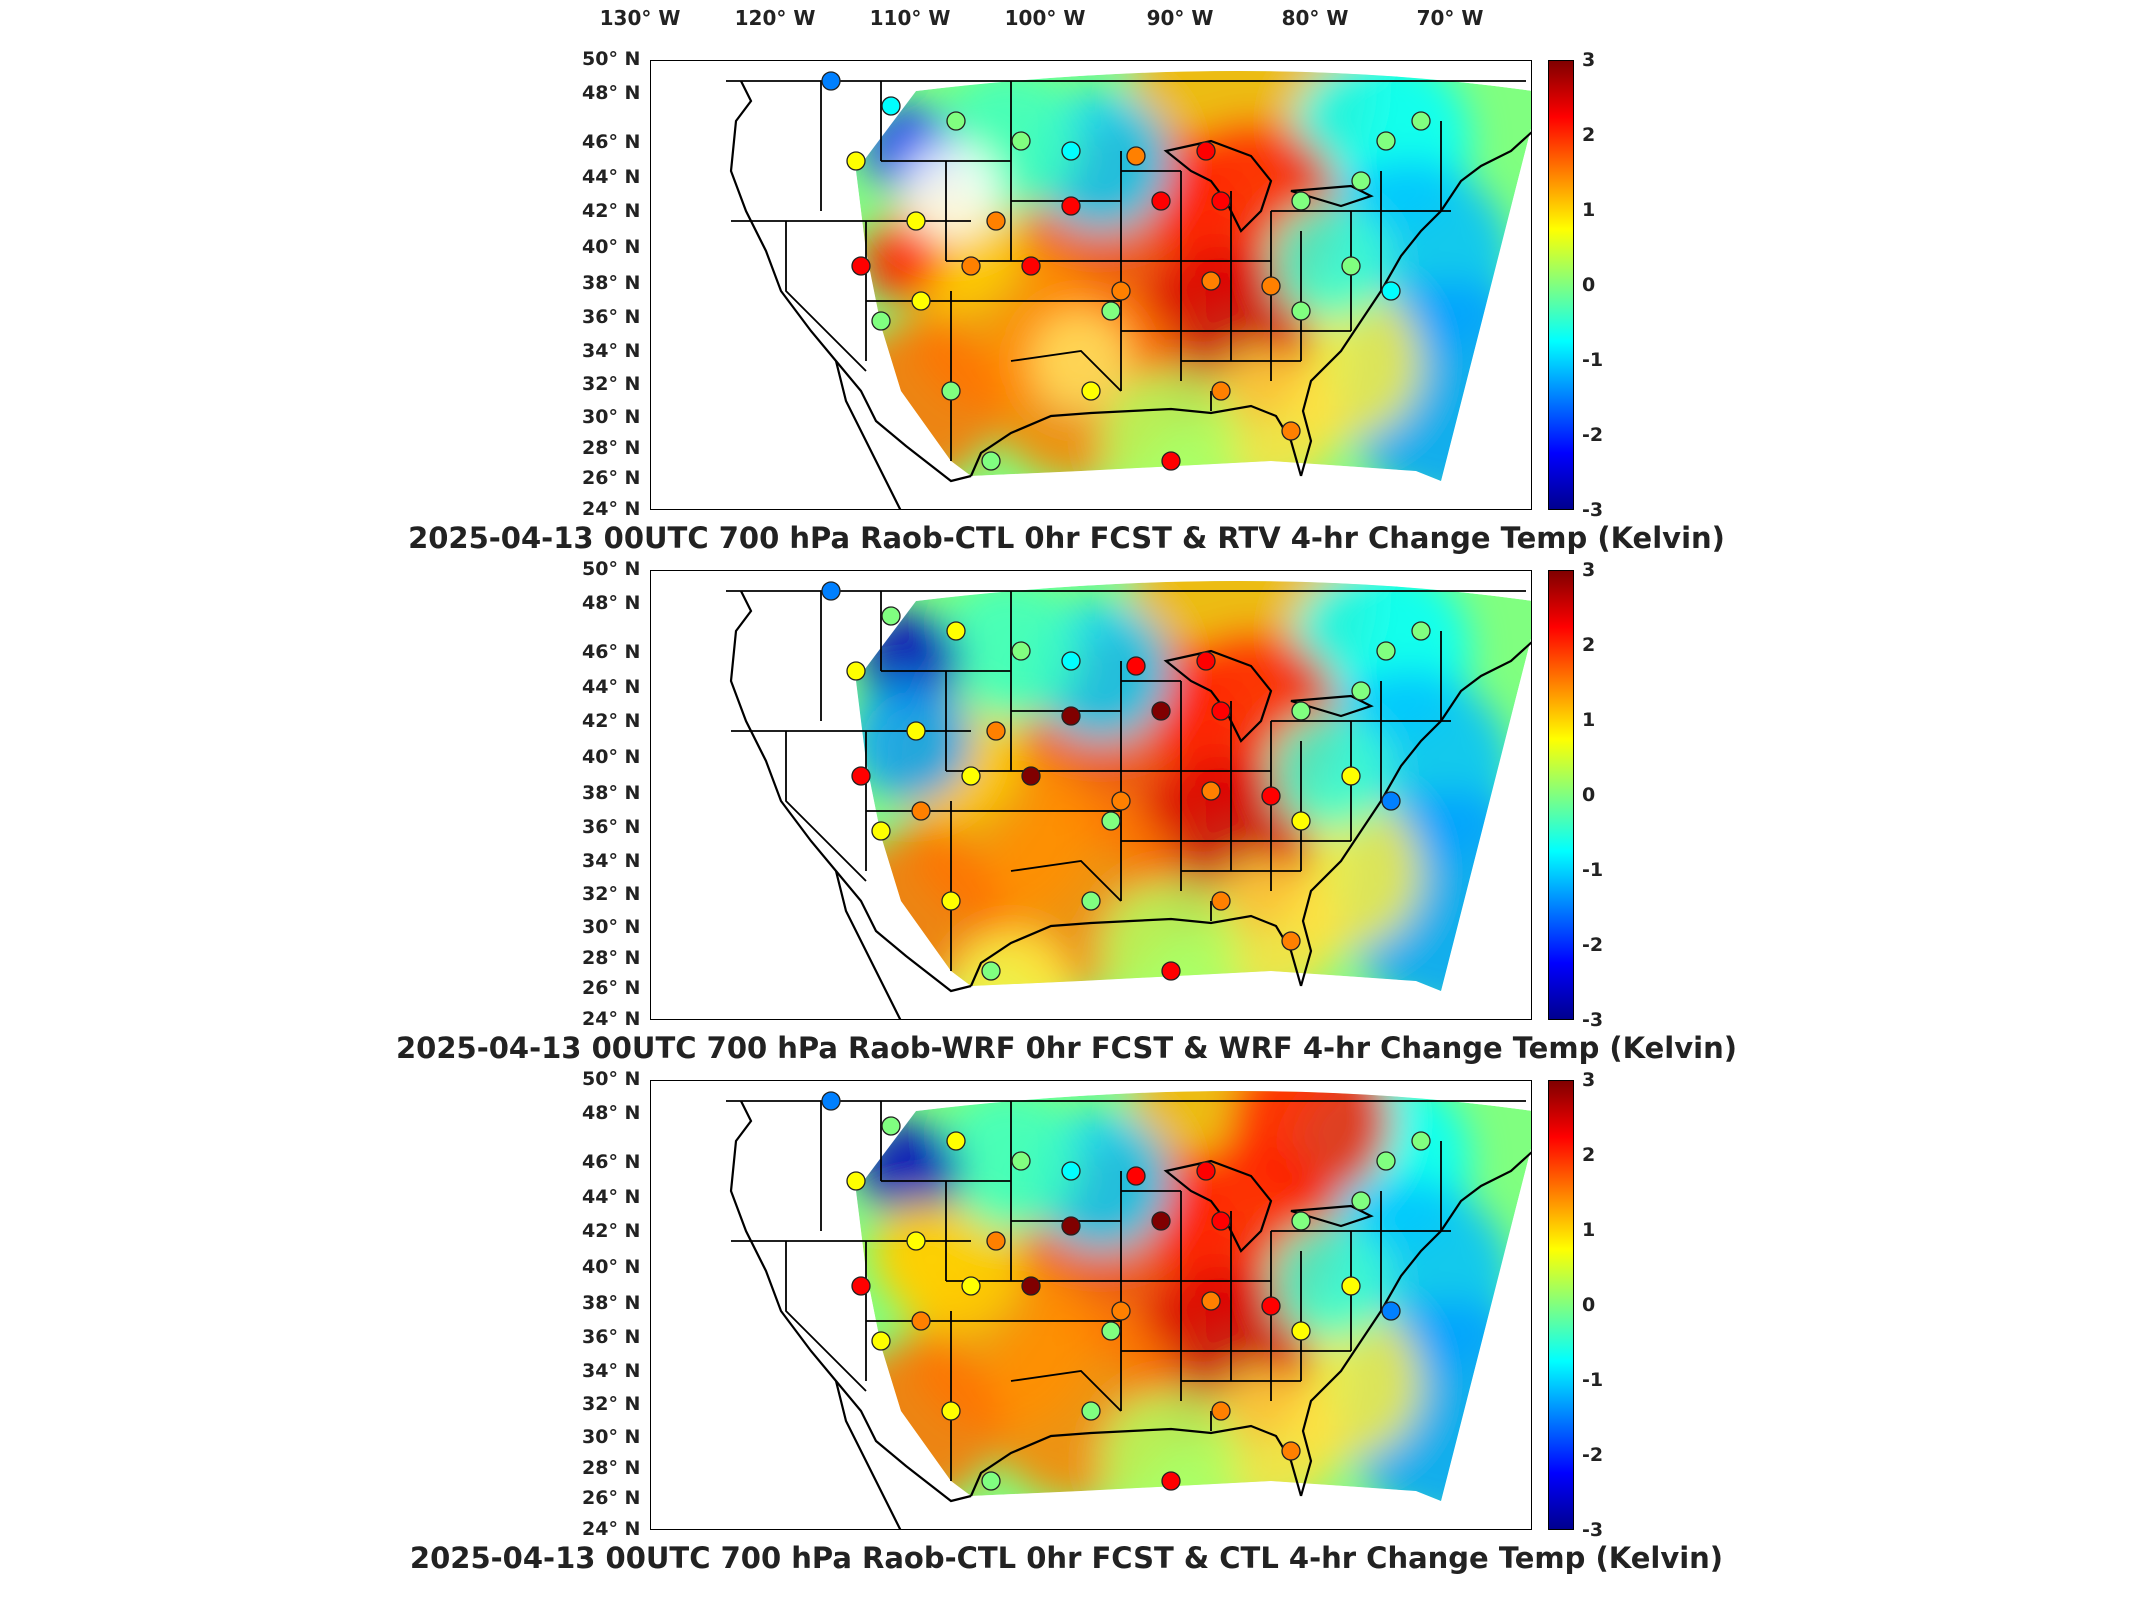 The width and height of the screenshot is (2133, 1600). Describe the element at coordinates (611, 1371) in the screenshot. I see `latitude-label: 34° N` at that location.